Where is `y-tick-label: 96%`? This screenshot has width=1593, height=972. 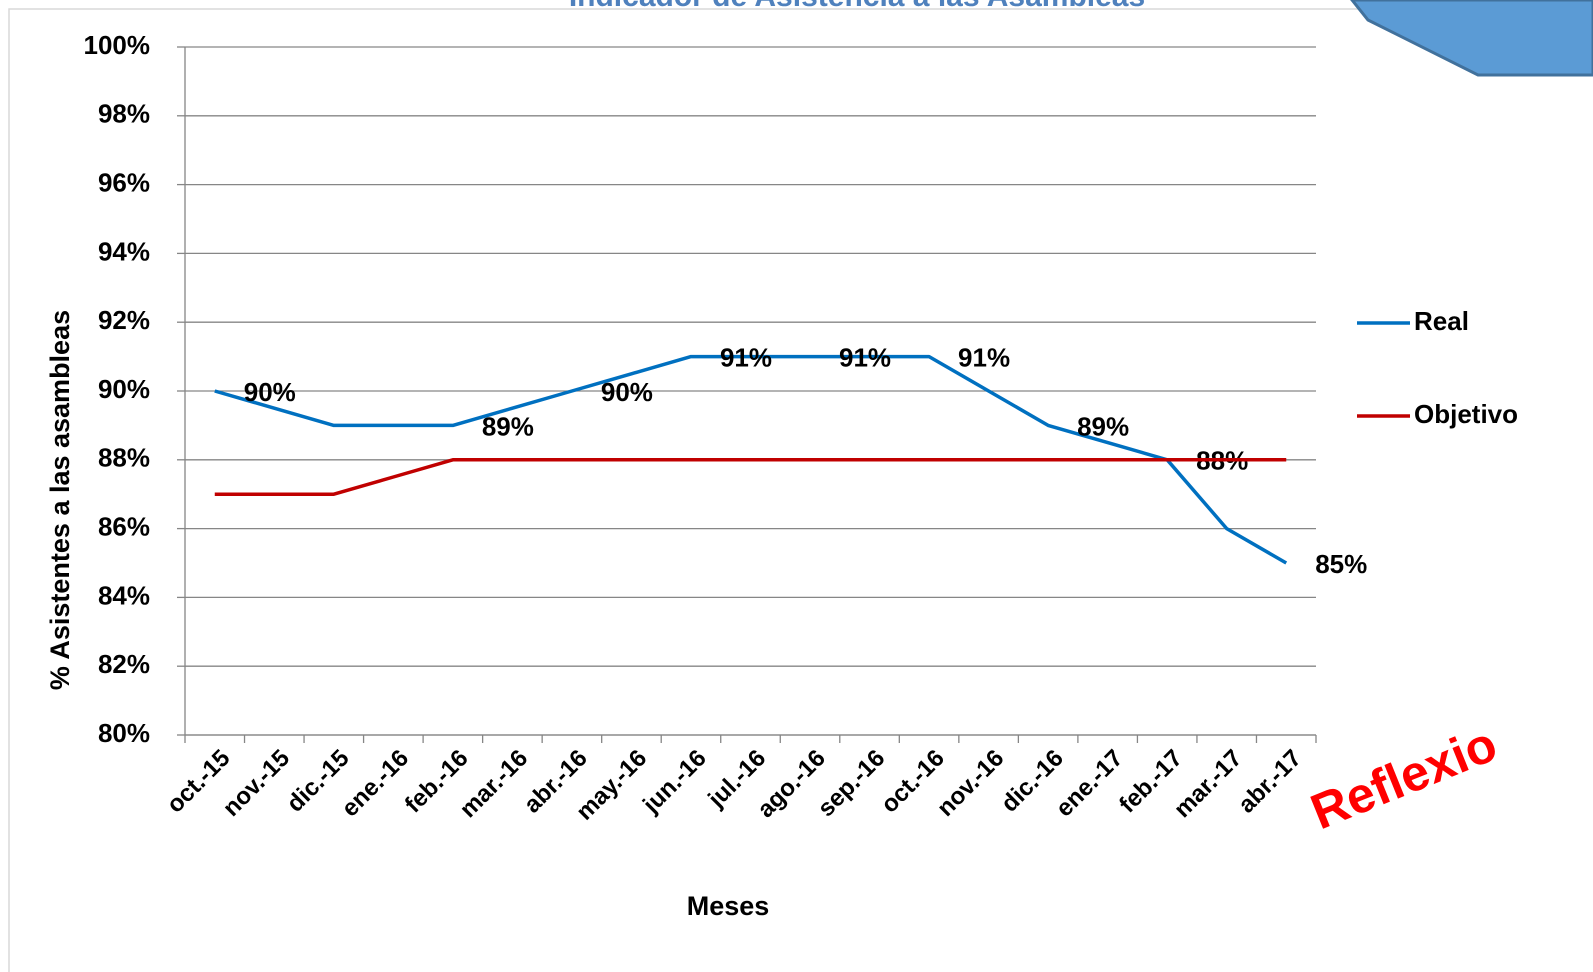
y-tick-label: 96% is located at coordinates (124, 182).